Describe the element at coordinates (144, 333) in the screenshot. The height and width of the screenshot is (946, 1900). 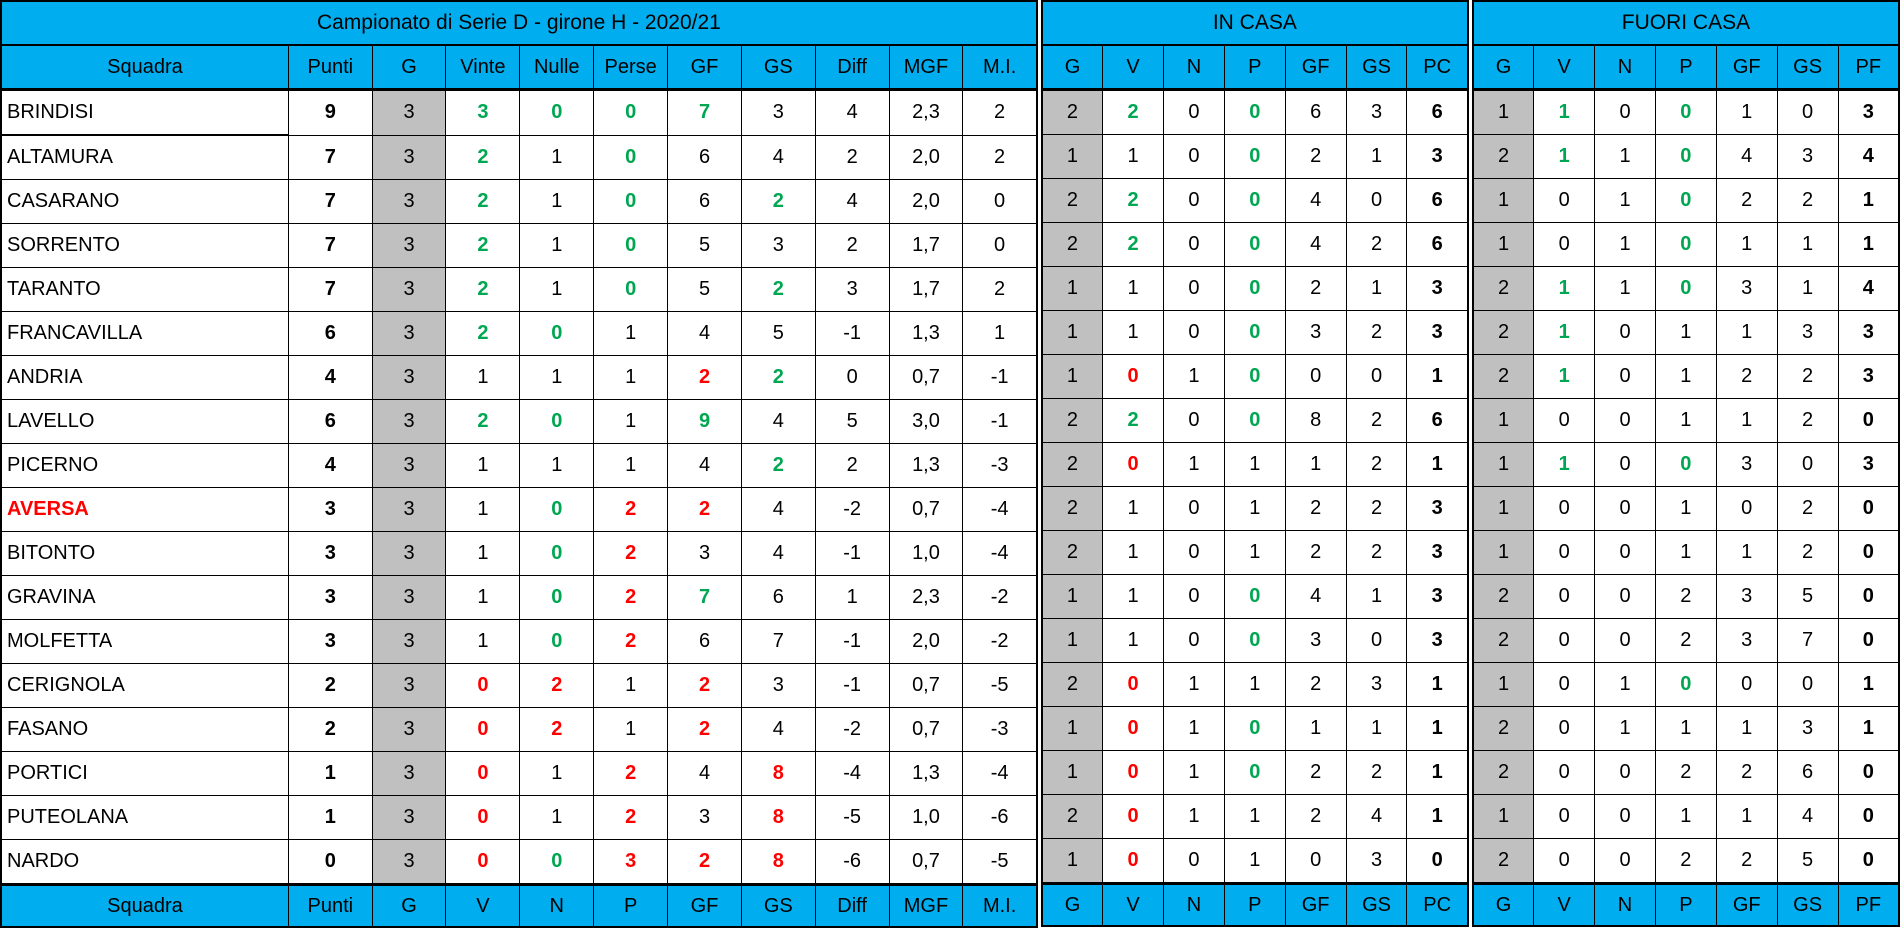
I see `team-name: FRANCAVILLA` at that location.